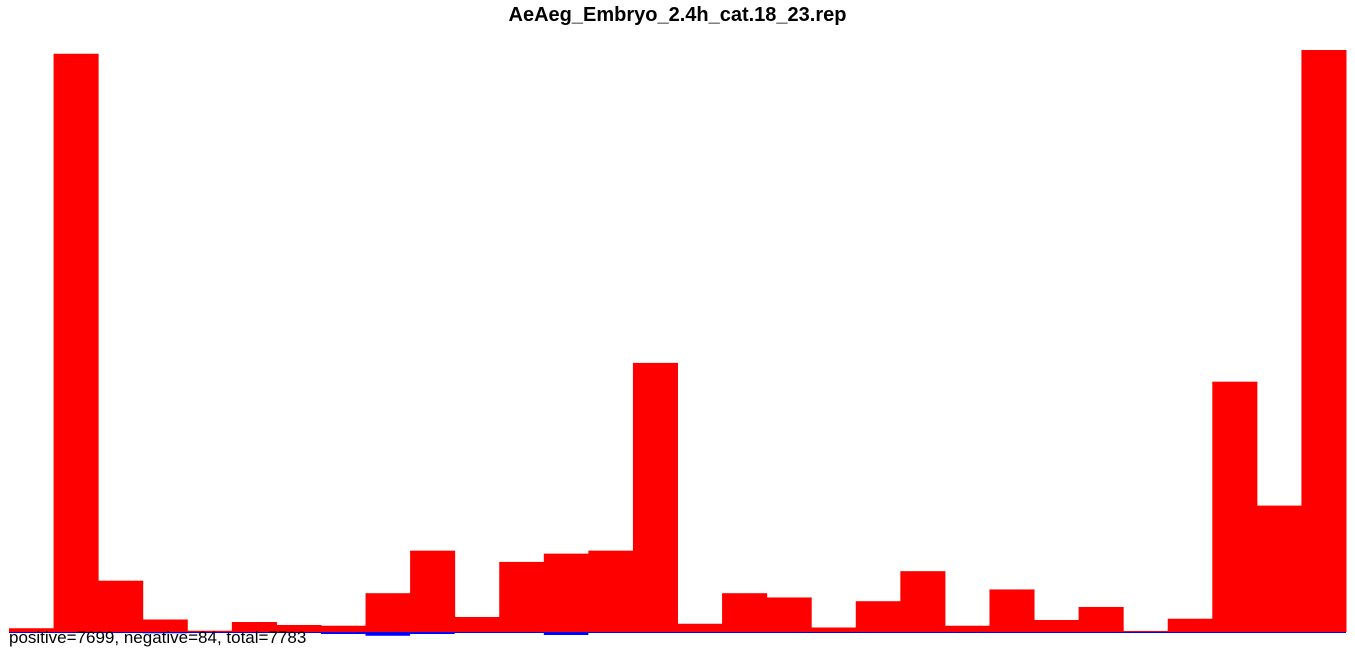  Describe the element at coordinates (677, 15) in the screenshot. I see `chart-title: AeAeg_Embryo_2.4h_cat.18_23.rep` at that location.